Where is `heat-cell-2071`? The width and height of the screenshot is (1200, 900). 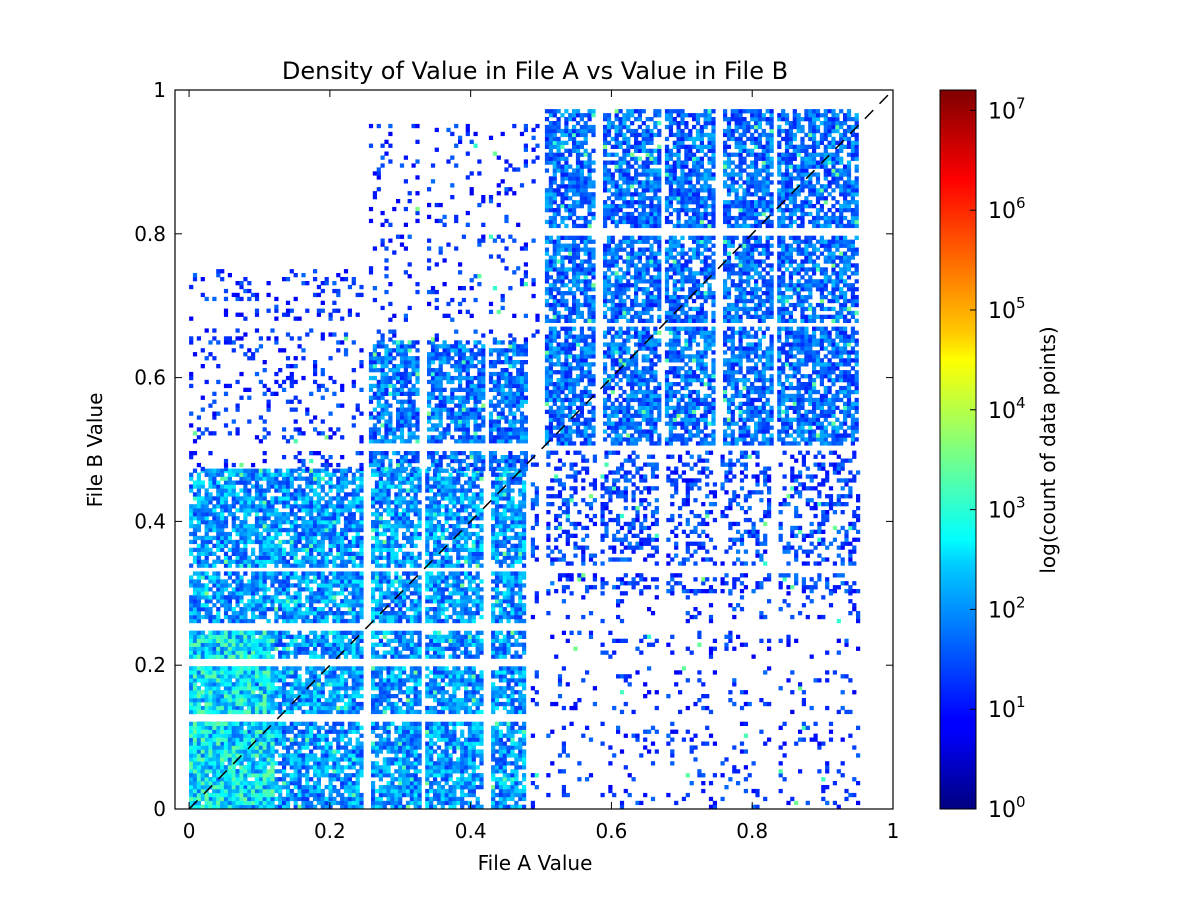 heat-cell-2071 is located at coordinates (318, 712).